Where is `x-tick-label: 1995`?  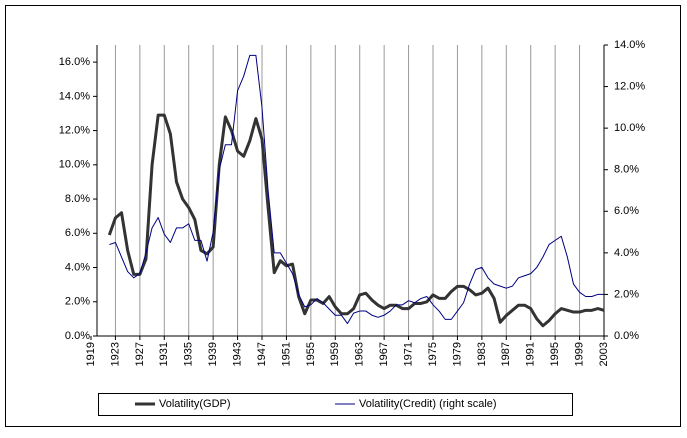
x-tick-label: 1995 is located at coordinates (555, 354).